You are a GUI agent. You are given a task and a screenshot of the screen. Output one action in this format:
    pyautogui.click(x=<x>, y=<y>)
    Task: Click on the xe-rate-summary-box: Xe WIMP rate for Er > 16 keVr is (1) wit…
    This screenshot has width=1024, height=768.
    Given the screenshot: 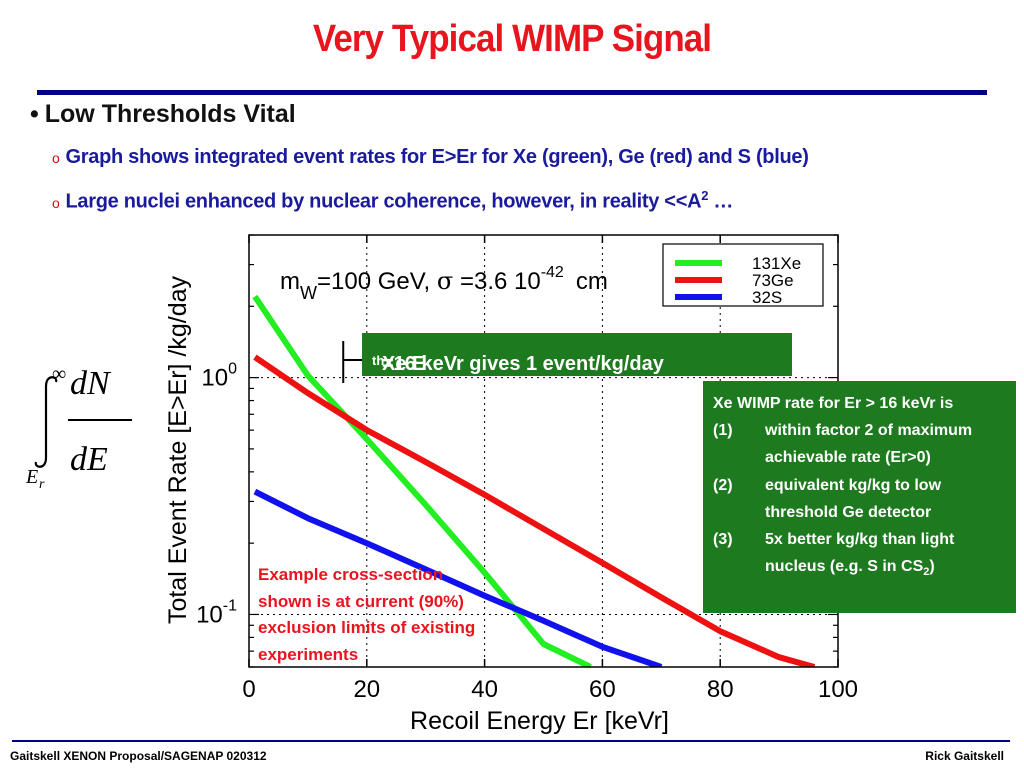 What is the action you would take?
    pyautogui.click(x=859, y=497)
    